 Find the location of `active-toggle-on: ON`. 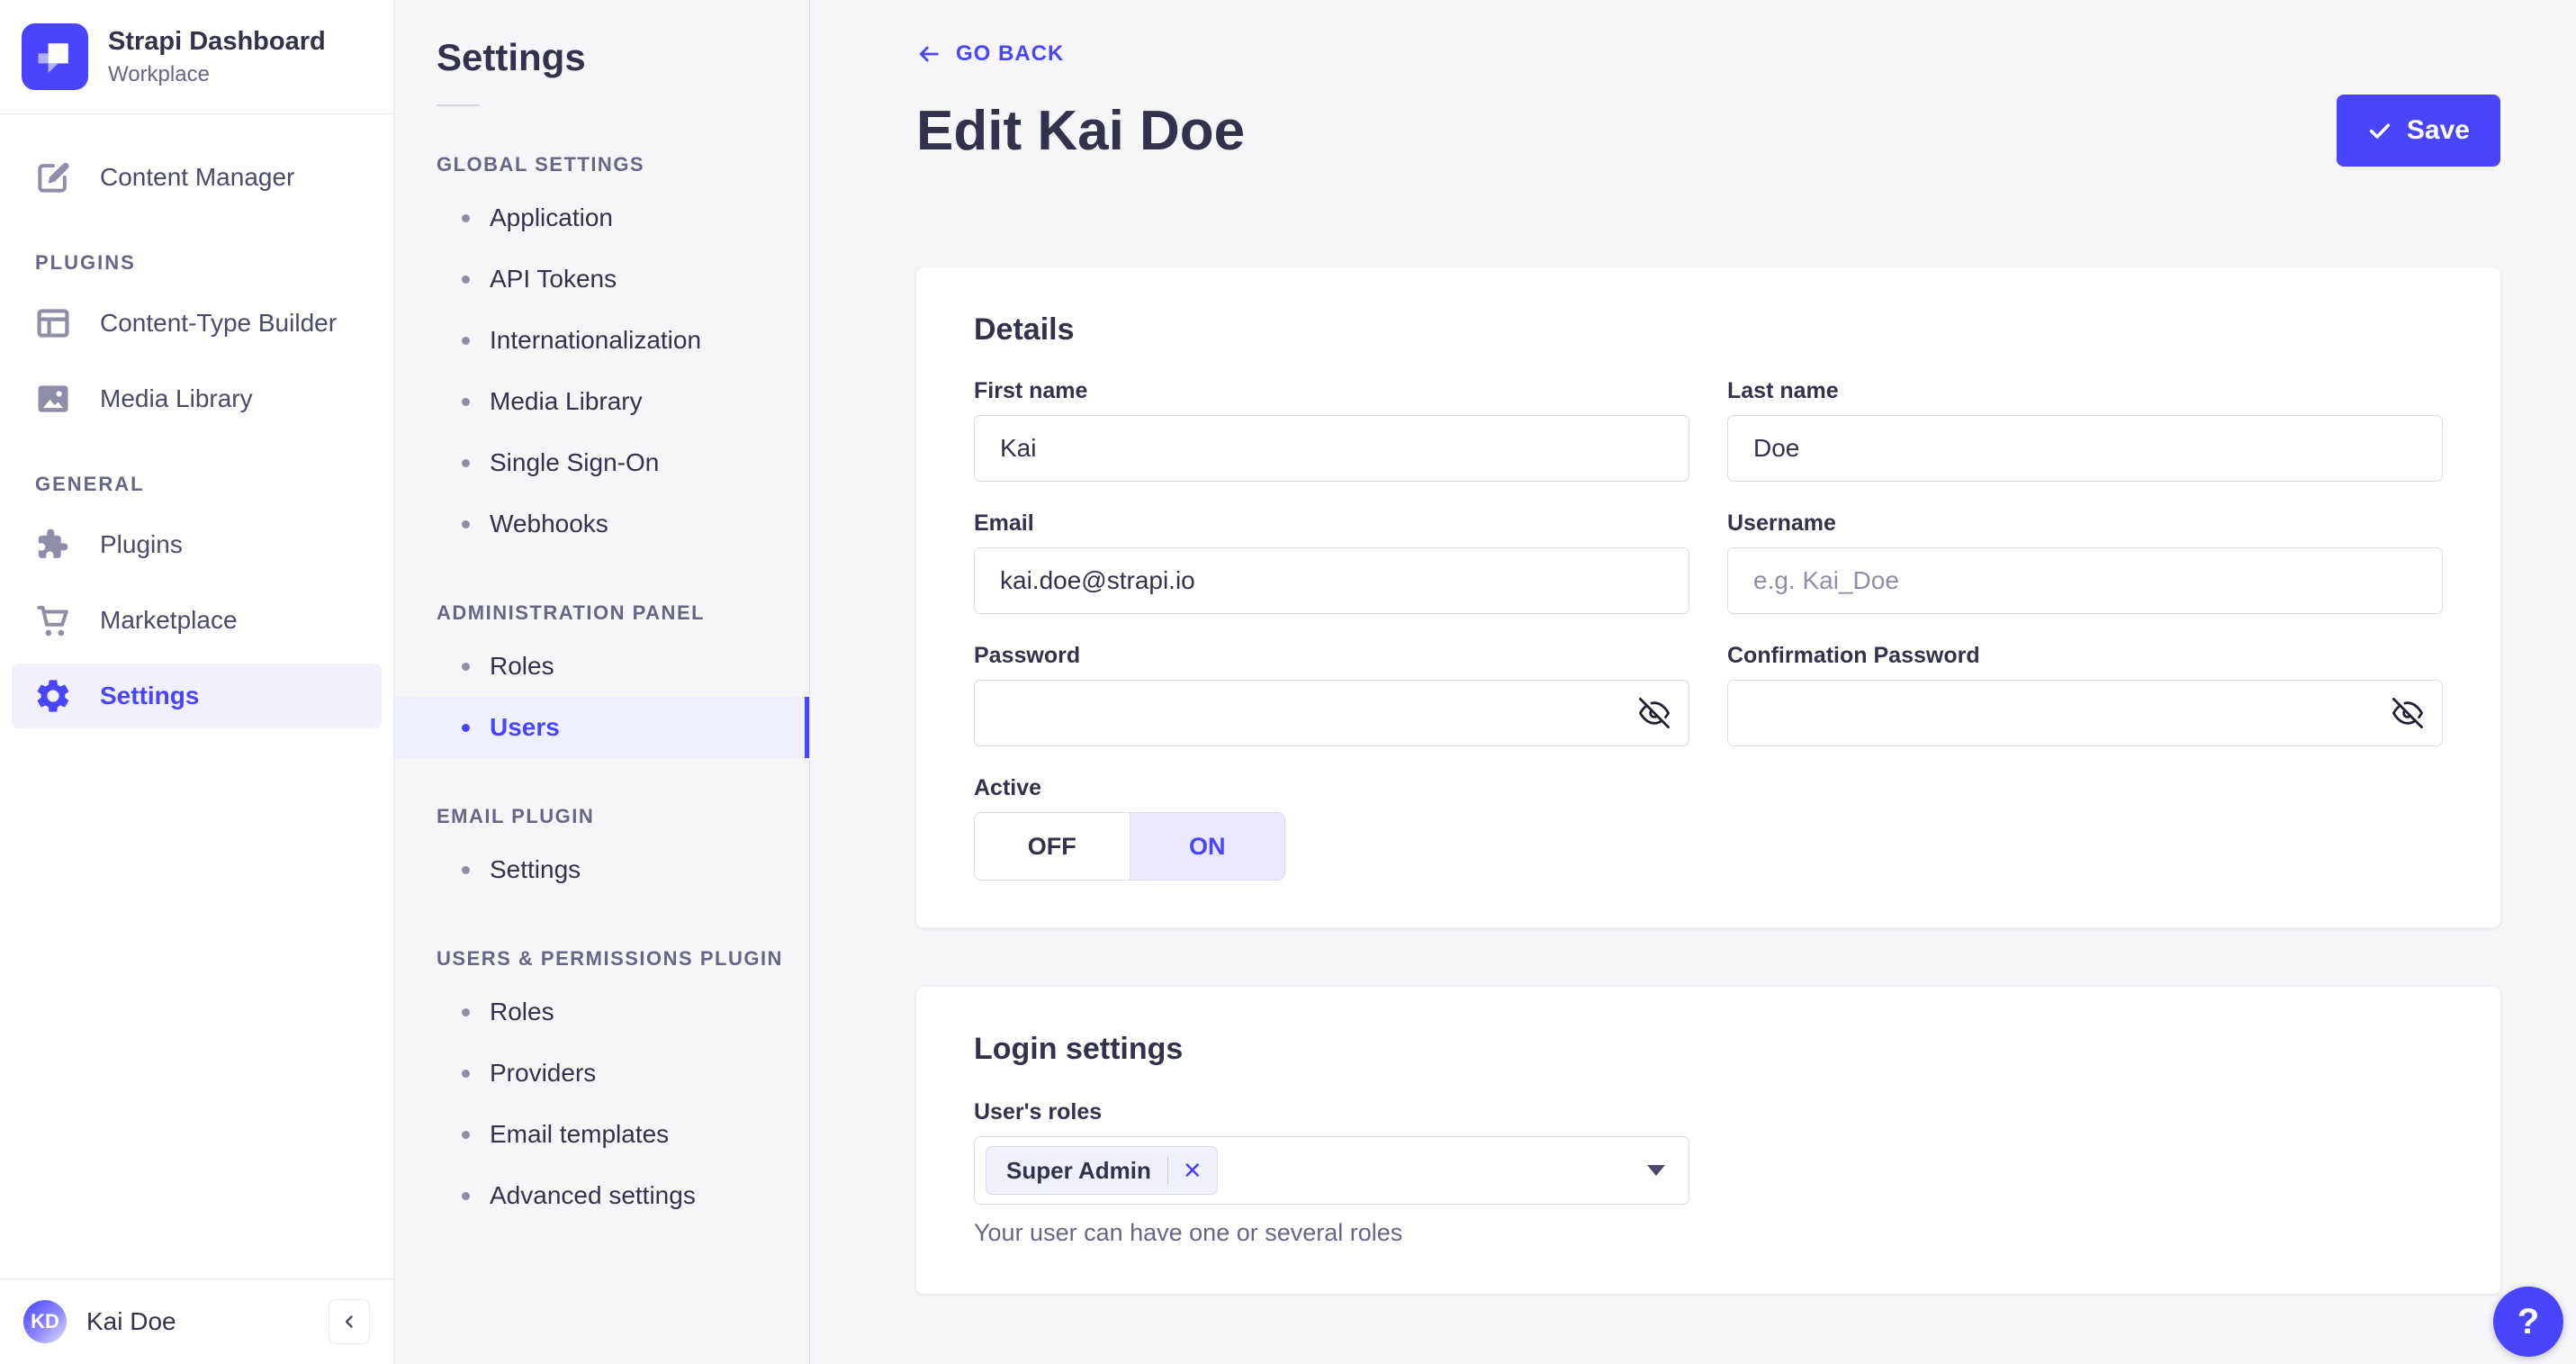

active-toggle-on: ON is located at coordinates (1206, 846).